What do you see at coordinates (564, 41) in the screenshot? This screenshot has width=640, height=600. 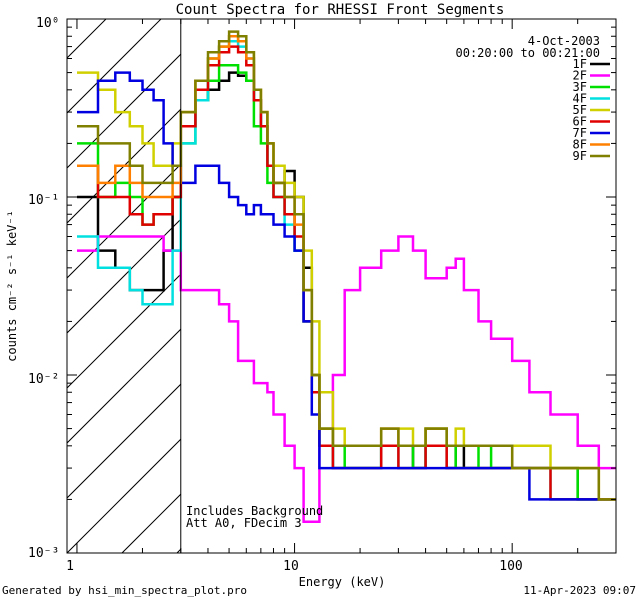 I see `date-label: 4-Oct-2003` at bounding box center [564, 41].